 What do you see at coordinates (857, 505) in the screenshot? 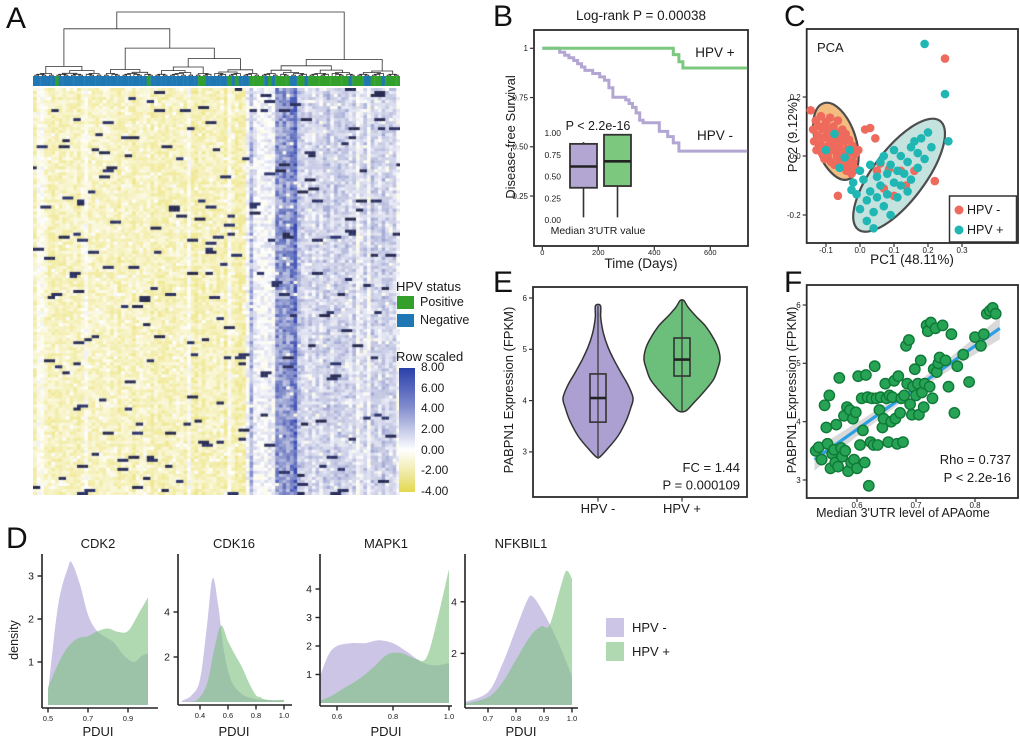
I see `chart-element: 0.6` at bounding box center [857, 505].